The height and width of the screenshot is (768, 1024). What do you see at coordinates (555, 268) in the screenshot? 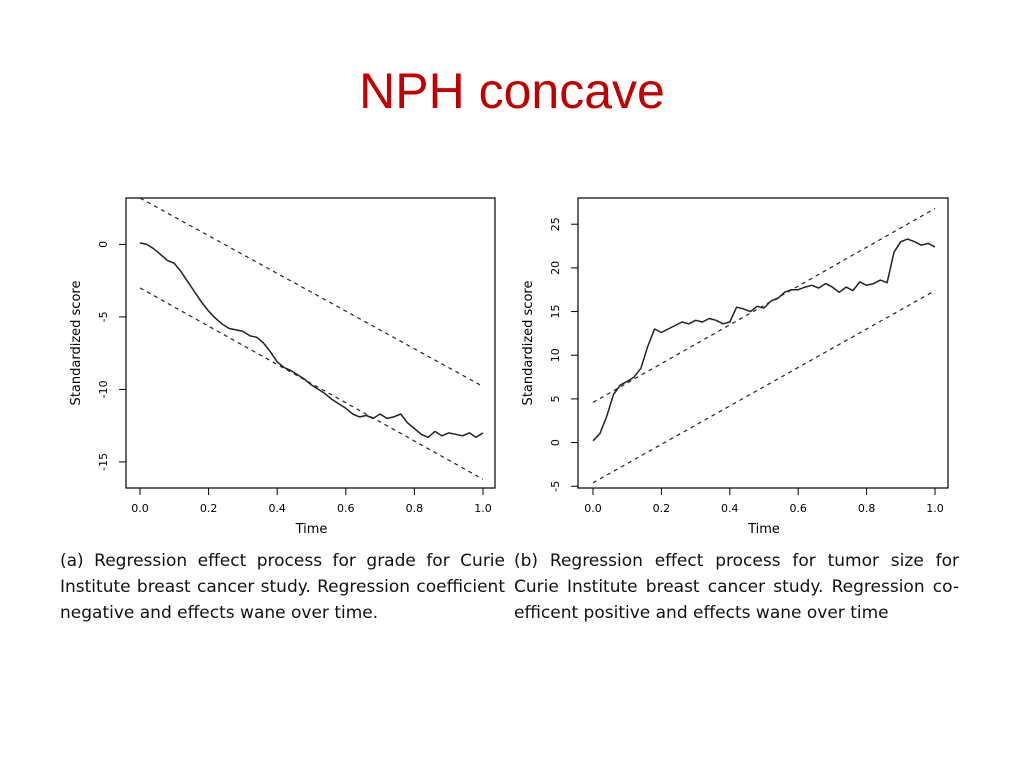
I see `y-tick-label: 20` at bounding box center [555, 268].